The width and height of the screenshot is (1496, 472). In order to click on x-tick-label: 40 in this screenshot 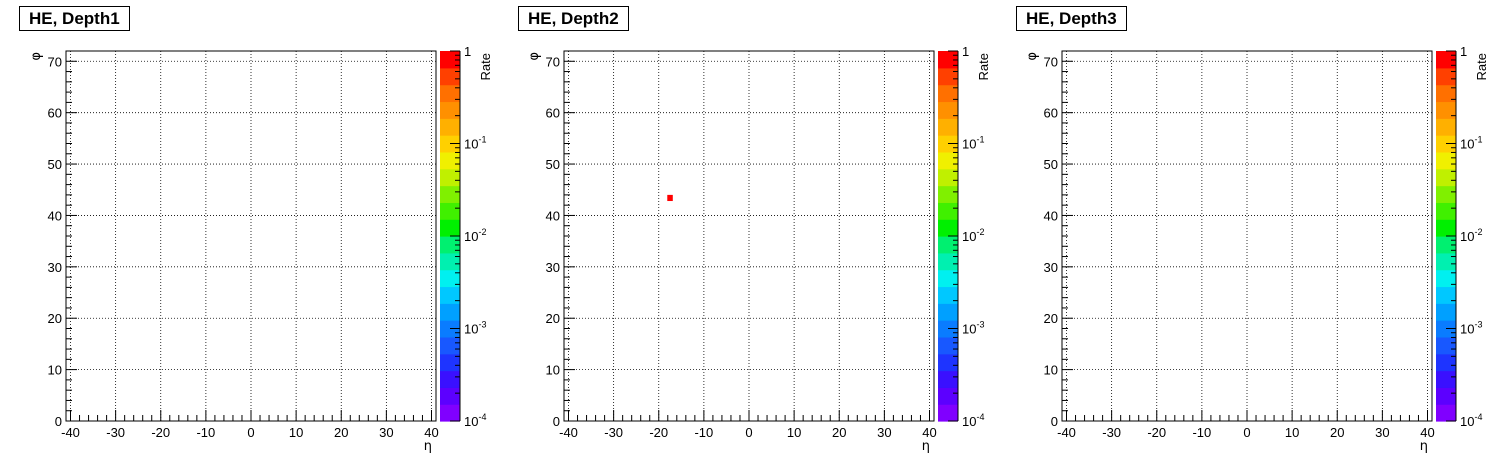, I will do `click(929, 432)`.